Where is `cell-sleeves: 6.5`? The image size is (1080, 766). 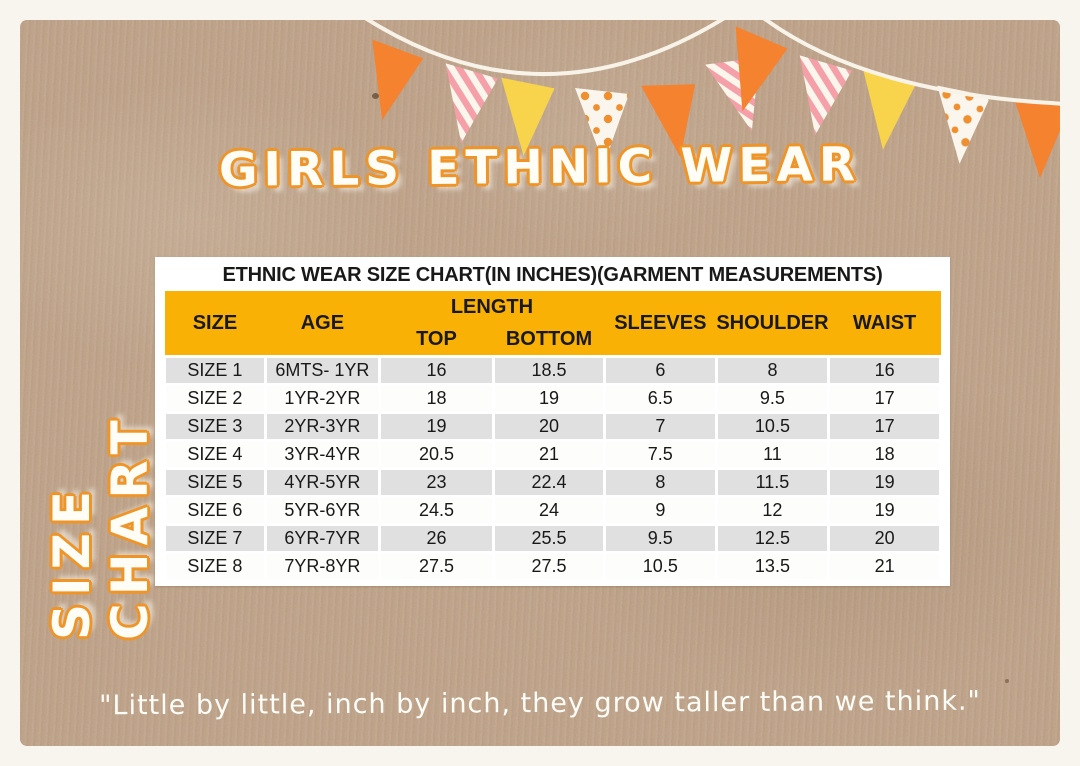
cell-sleeves: 6.5 is located at coordinates (660, 398).